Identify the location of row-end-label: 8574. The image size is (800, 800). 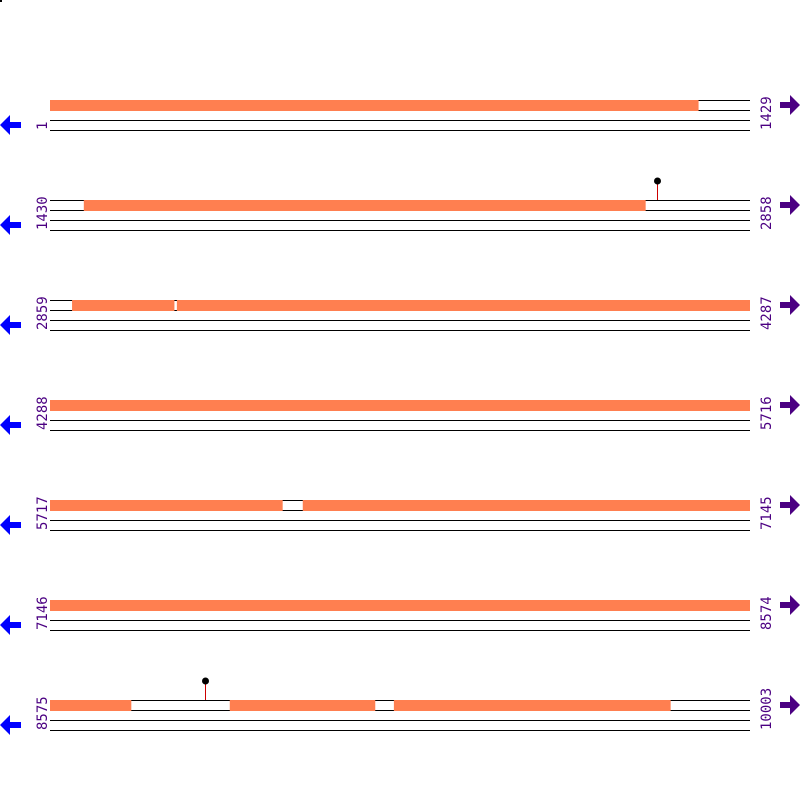
(767, 613).